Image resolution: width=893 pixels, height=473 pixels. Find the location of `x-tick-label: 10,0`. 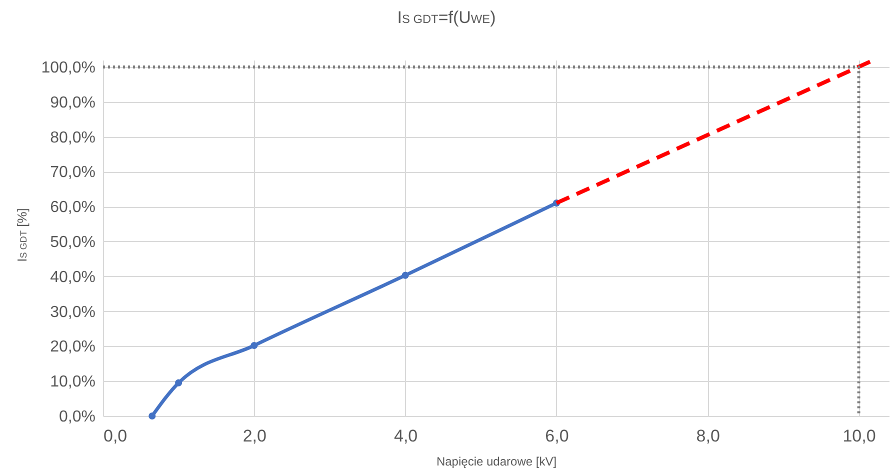

x-tick-label: 10,0 is located at coordinates (859, 436).